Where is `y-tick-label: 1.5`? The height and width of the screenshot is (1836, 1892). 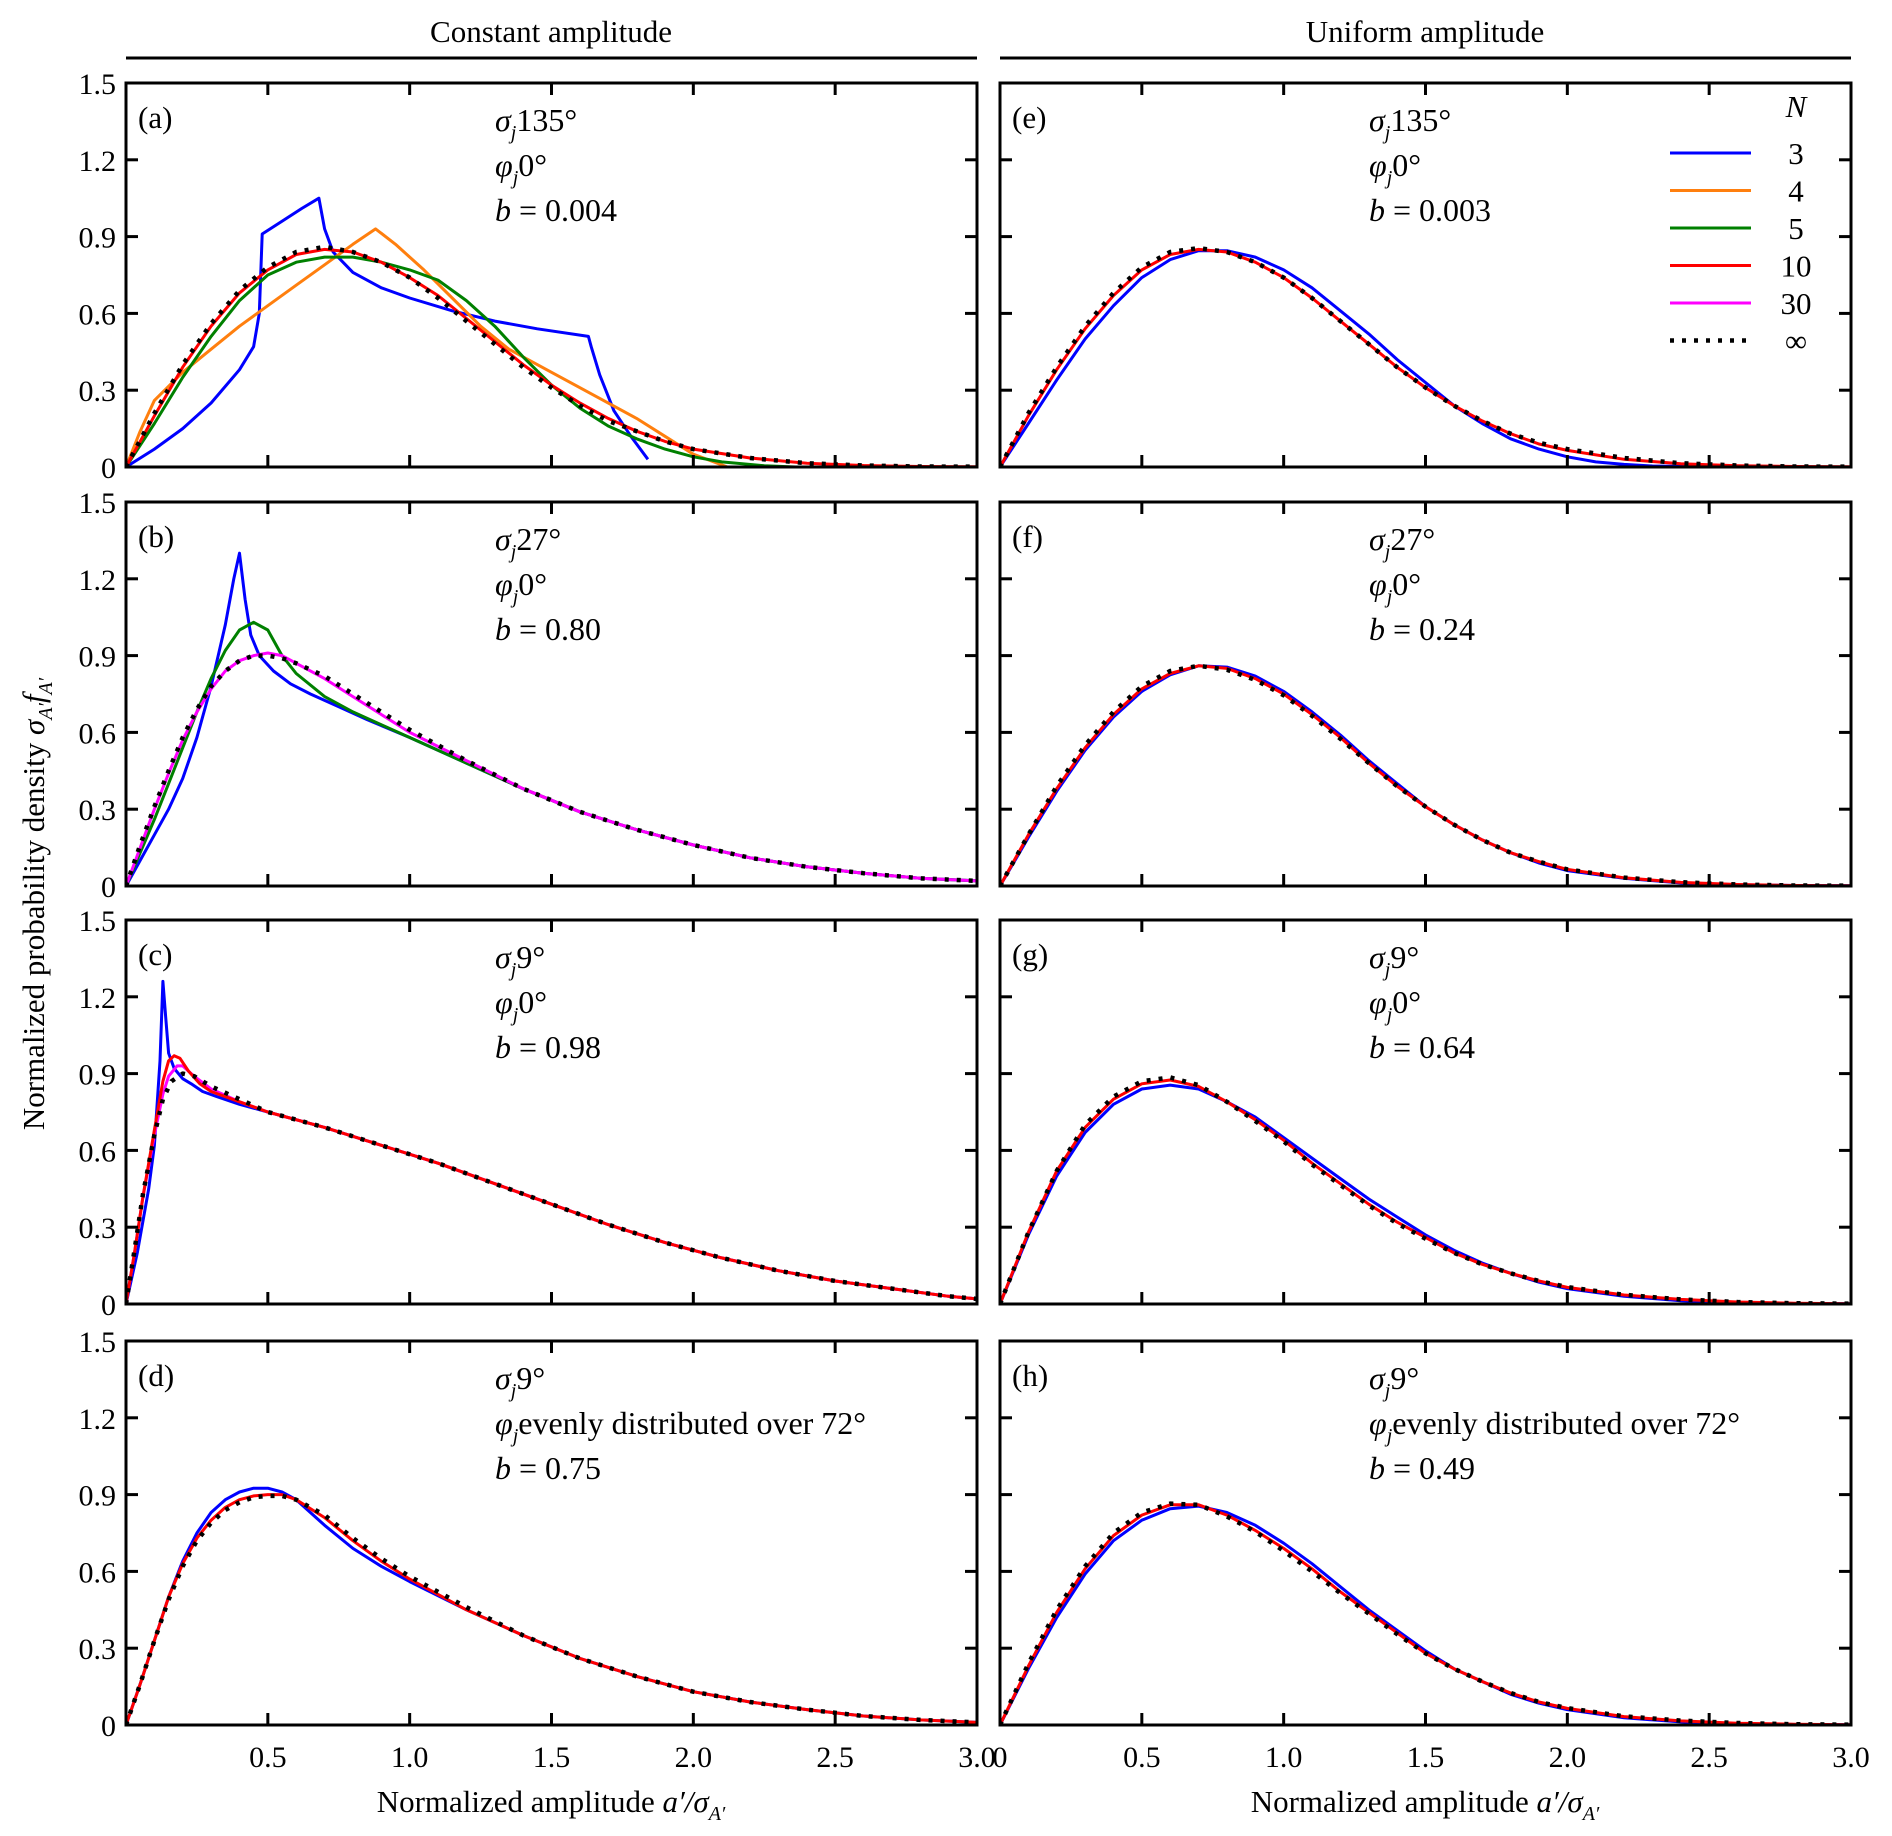 y-tick-label: 1.5 is located at coordinates (98, 1342).